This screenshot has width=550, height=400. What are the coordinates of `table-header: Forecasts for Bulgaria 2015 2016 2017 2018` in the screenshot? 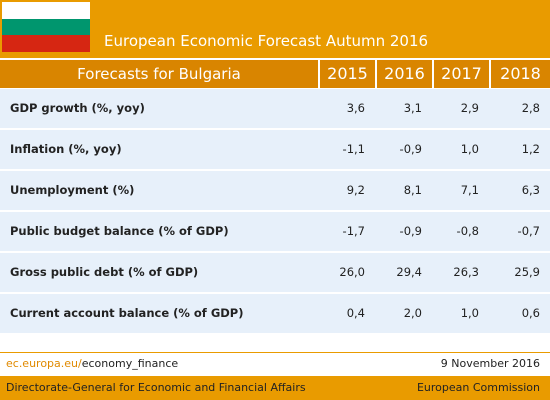 It's located at (275, 74).